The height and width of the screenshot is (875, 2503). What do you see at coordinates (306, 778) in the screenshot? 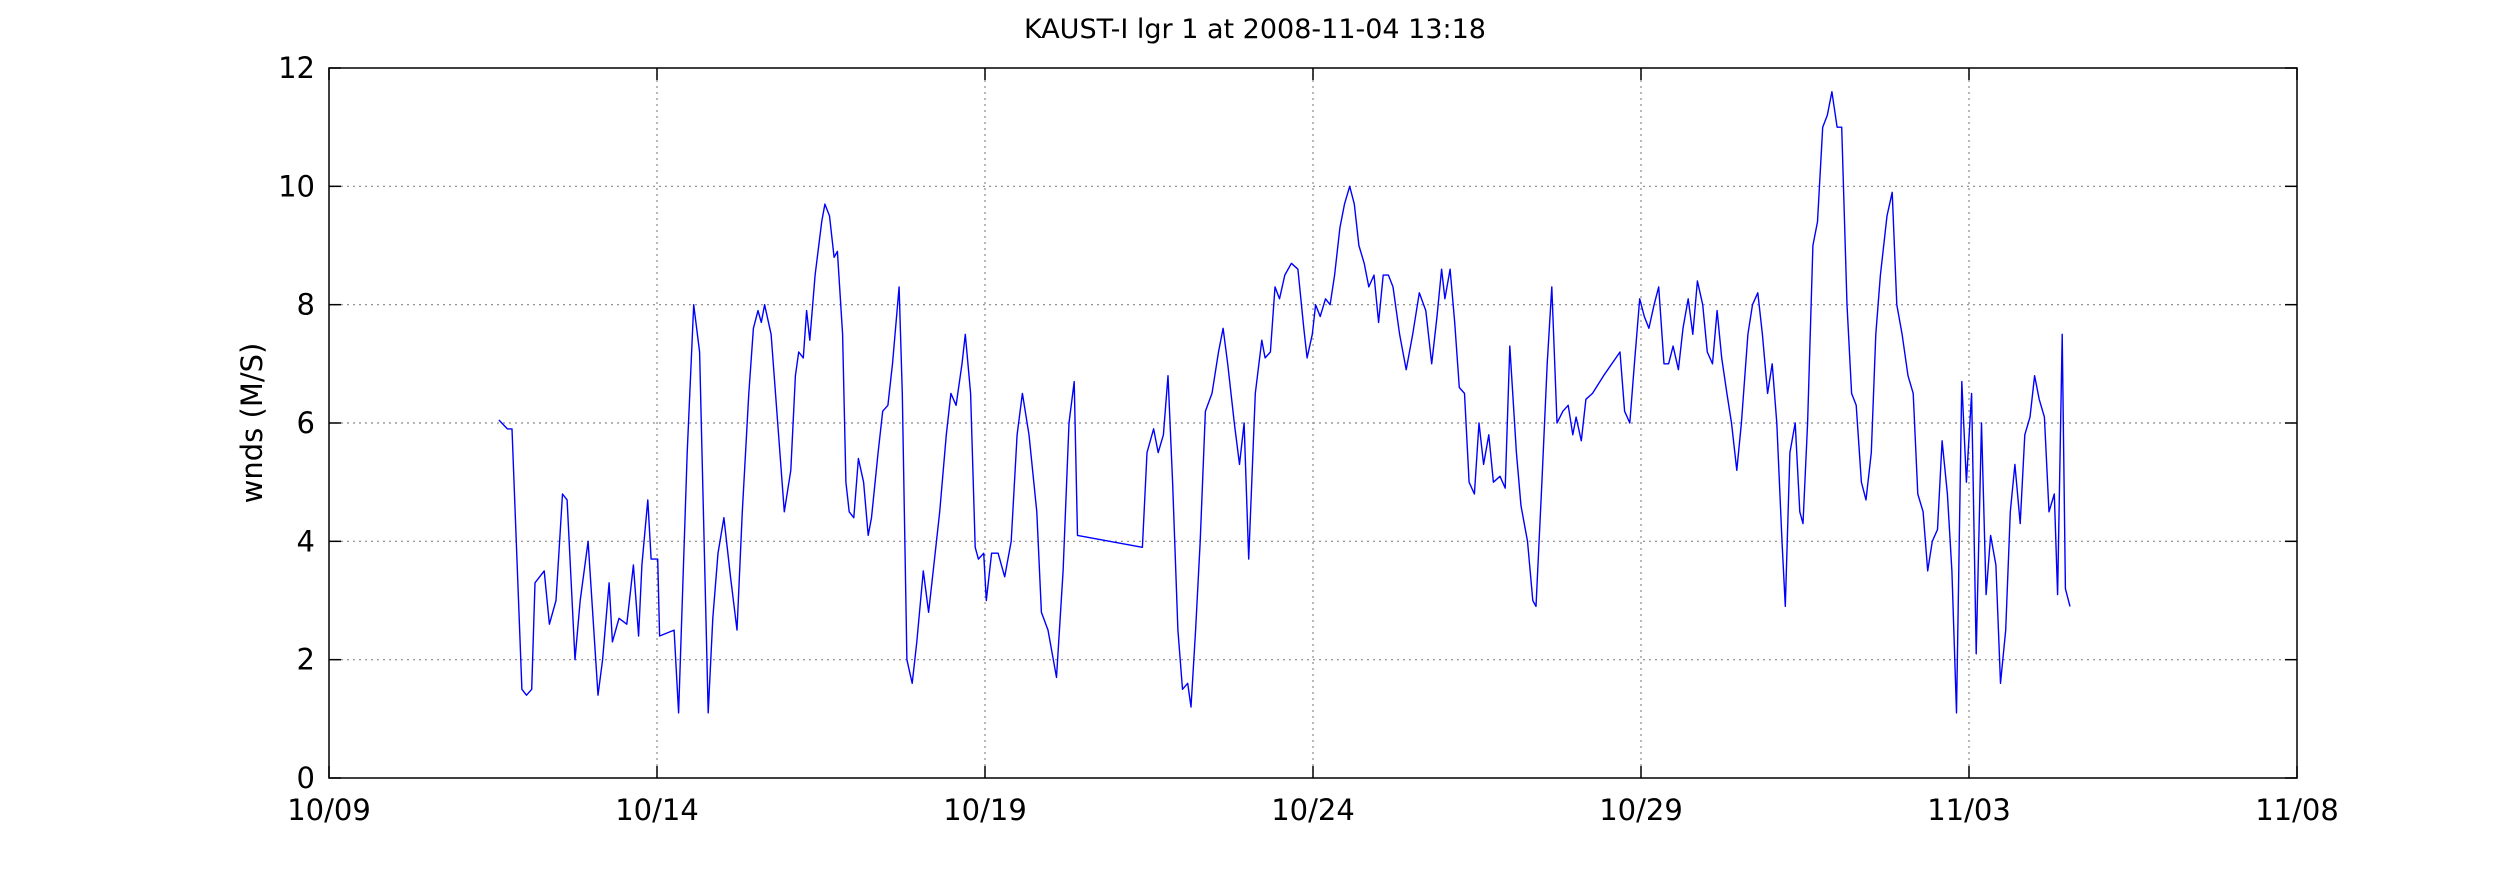
I see `y-tick-label: 0` at bounding box center [306, 778].